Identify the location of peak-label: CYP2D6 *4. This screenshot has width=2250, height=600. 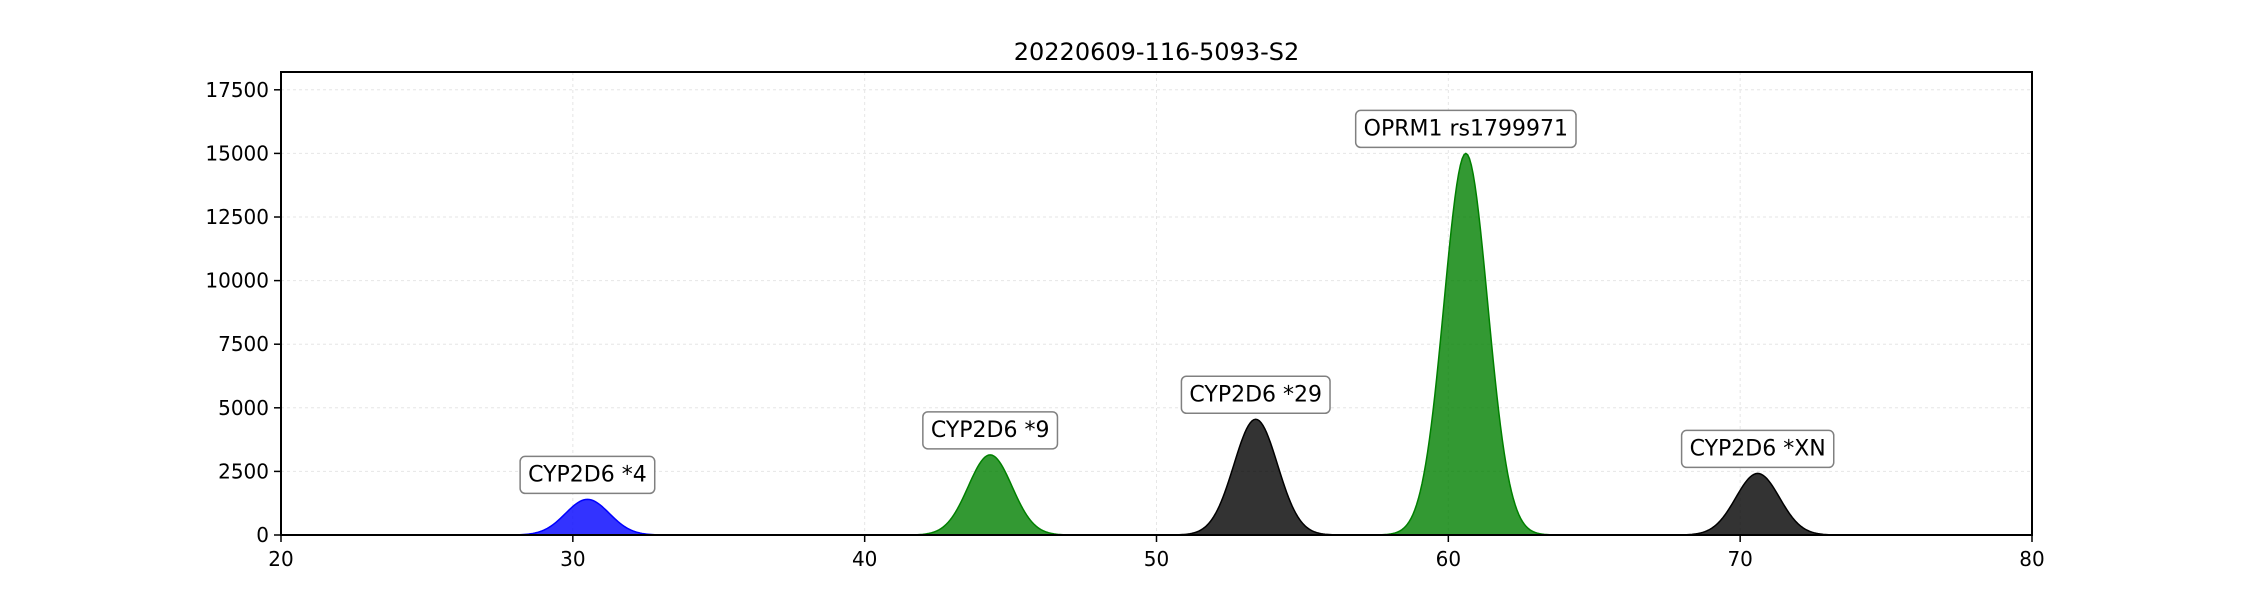
(587, 475).